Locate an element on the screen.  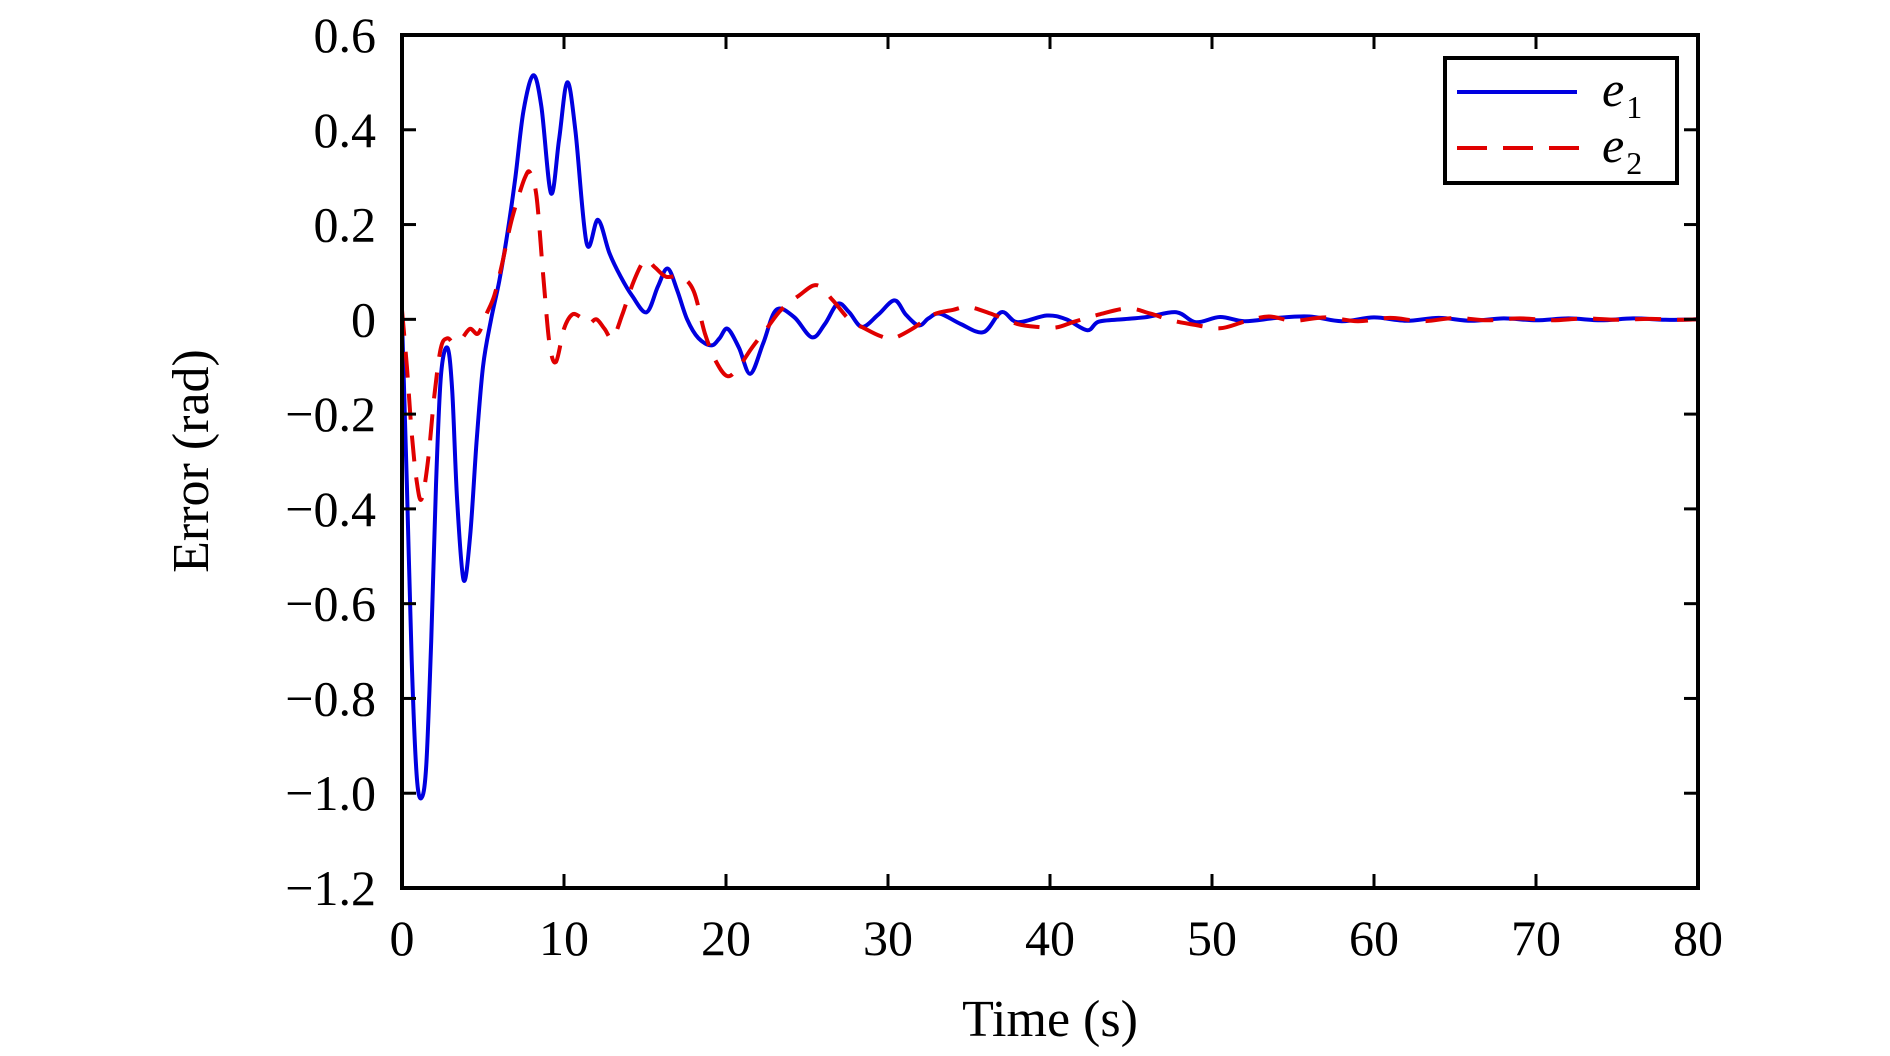
x-axis-label: Time (s) is located at coordinates (1050, 1019).